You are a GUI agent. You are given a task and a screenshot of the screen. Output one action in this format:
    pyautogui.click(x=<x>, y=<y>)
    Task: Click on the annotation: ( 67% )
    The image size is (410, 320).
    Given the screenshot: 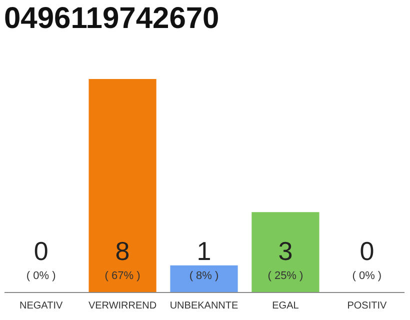 What is the action you would take?
    pyautogui.click(x=122, y=276)
    